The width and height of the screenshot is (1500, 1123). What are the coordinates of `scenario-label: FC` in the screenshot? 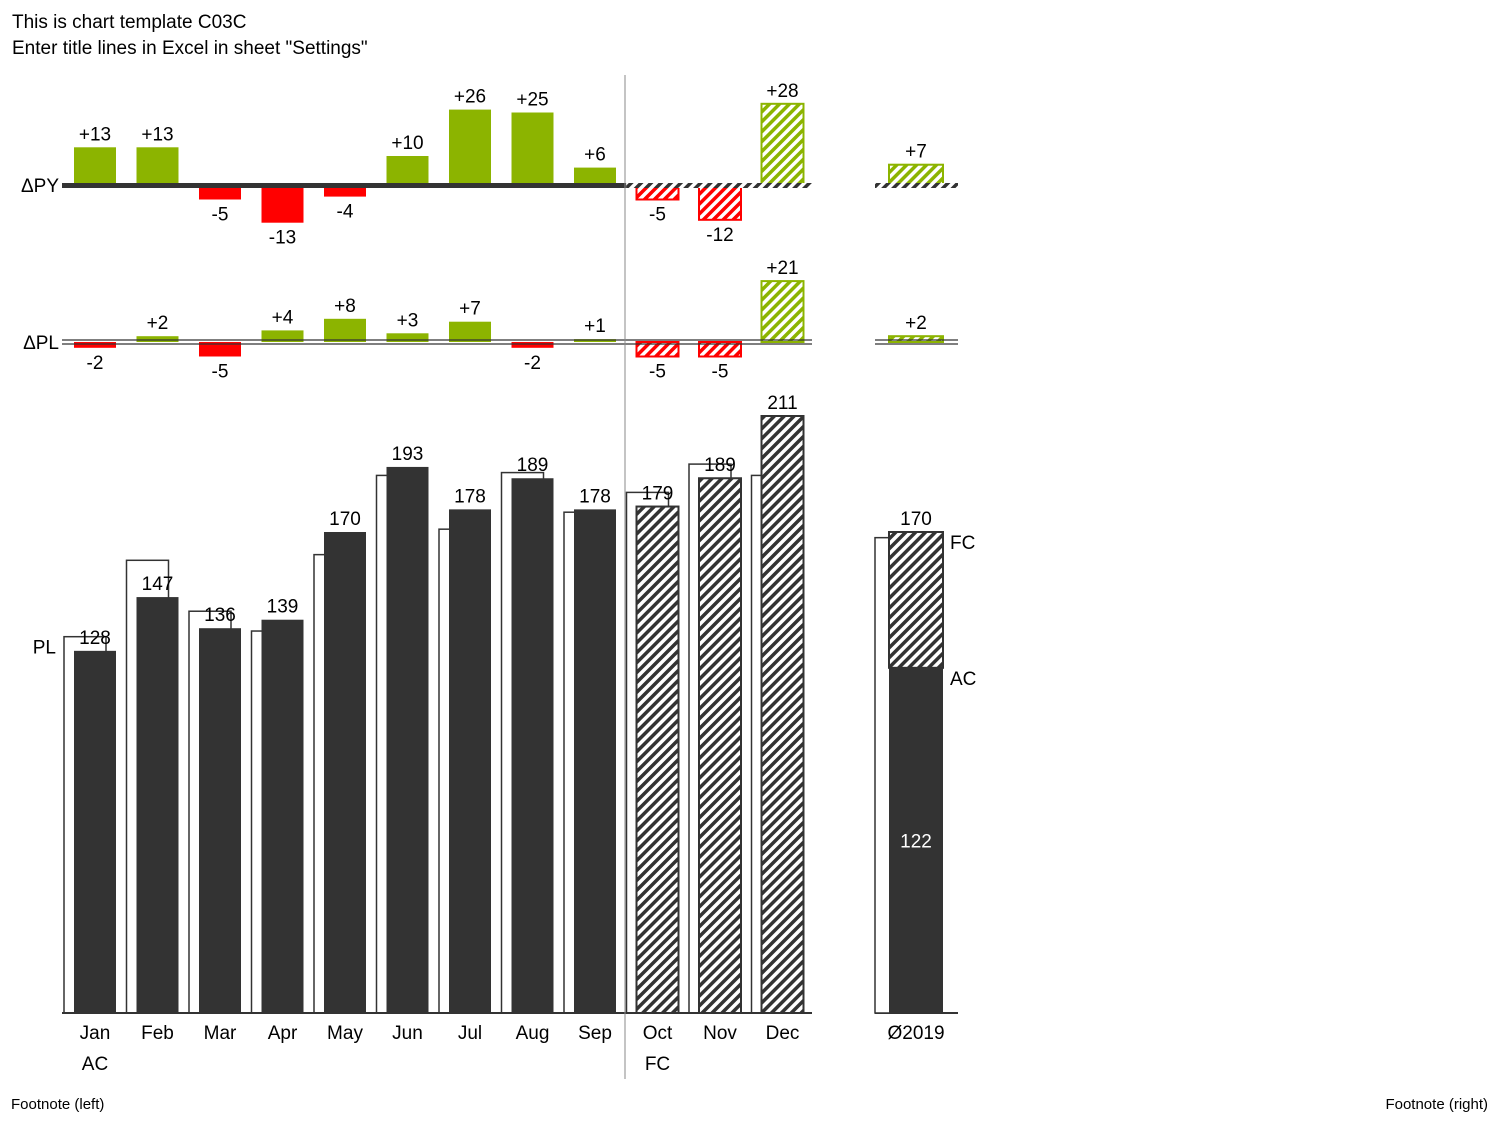 It's located at (657, 1064).